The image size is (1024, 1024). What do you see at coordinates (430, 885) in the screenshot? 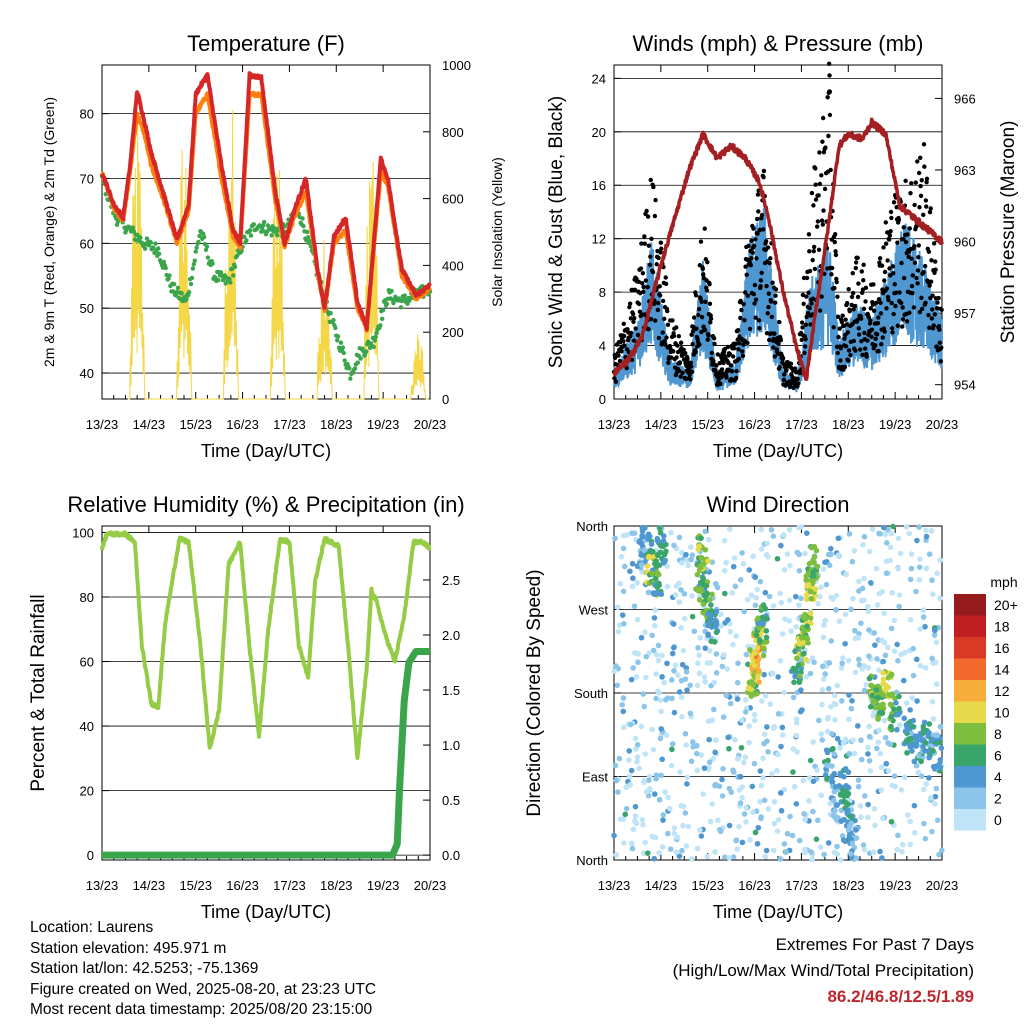
I see `x-tick-label: 20/23` at bounding box center [430, 885].